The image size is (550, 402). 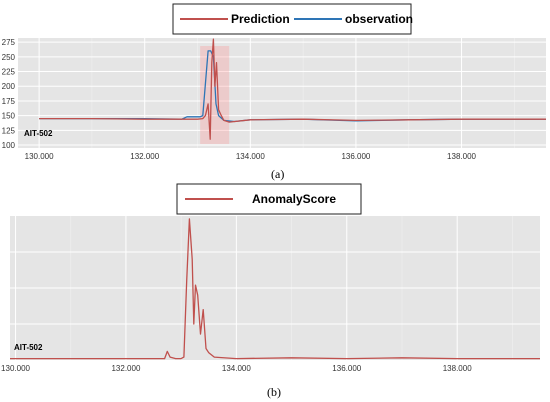 What do you see at coordinates (292, 19) in the screenshot?
I see `legend-a: Prediction observation` at bounding box center [292, 19].